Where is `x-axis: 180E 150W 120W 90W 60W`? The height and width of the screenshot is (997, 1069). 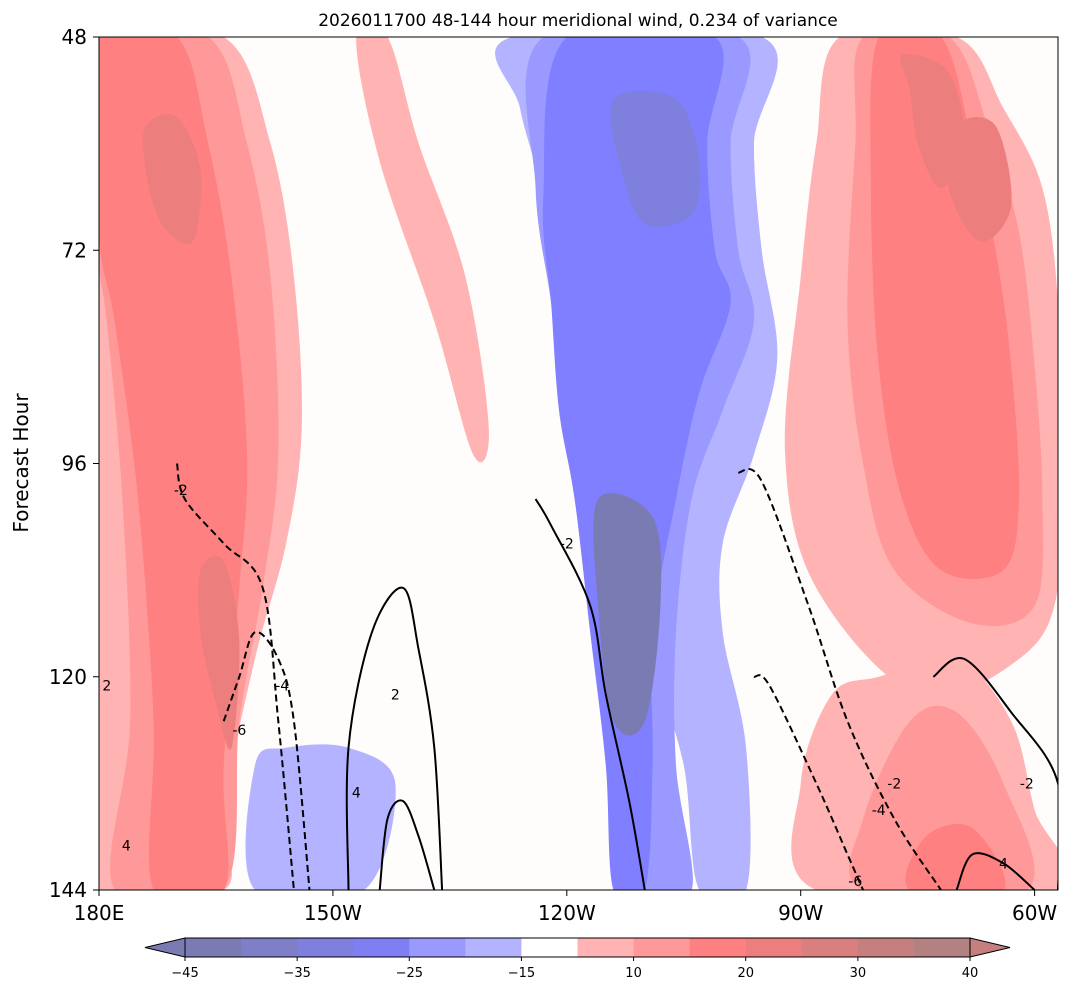
x-axis: 180E 150W 120W 90W 60W is located at coordinates (565, 907).